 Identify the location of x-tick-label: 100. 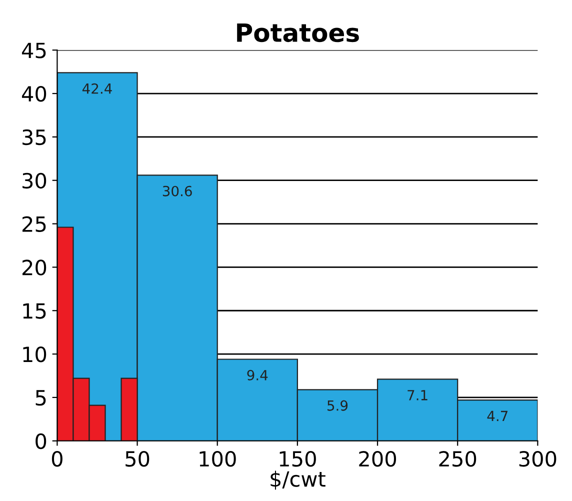
(218, 458).